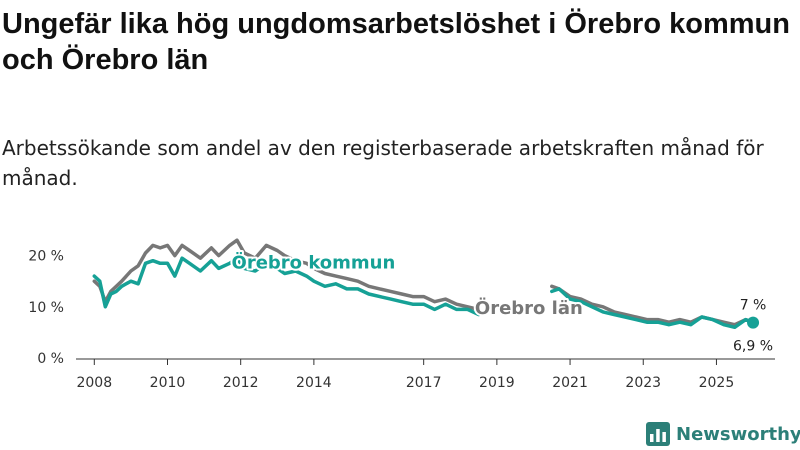  I want to click on end-value-label-orebro-lan: 7 %, so click(753, 306).